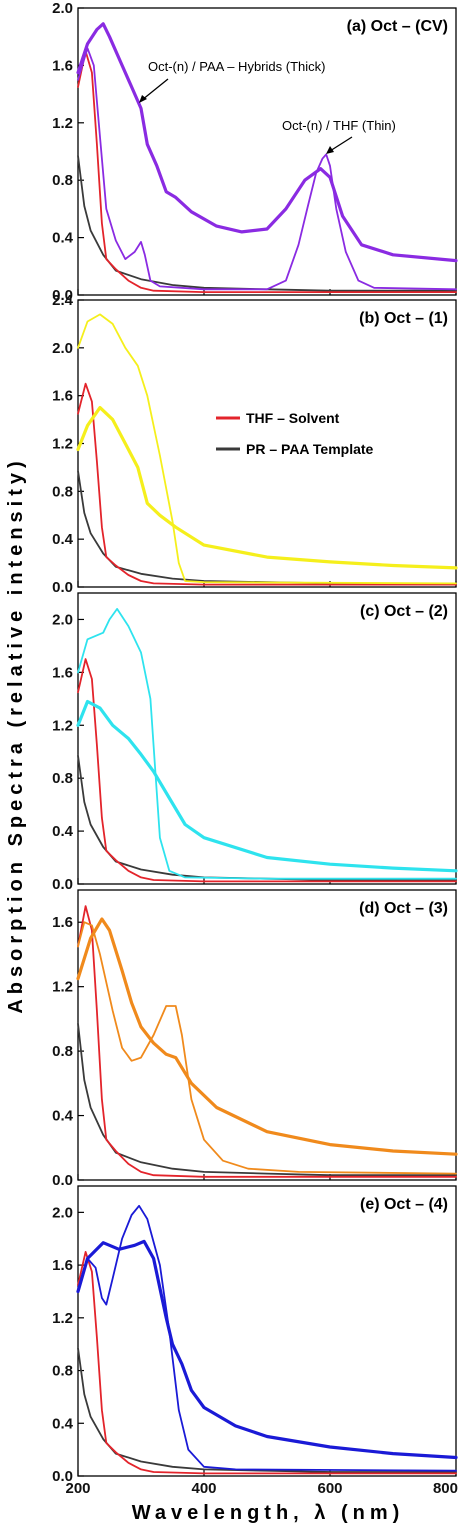 Image resolution: width=474 pixels, height=1529 pixels. I want to click on annotation-thin-text: Oct-(n) / THF (Thin), so click(339, 125).